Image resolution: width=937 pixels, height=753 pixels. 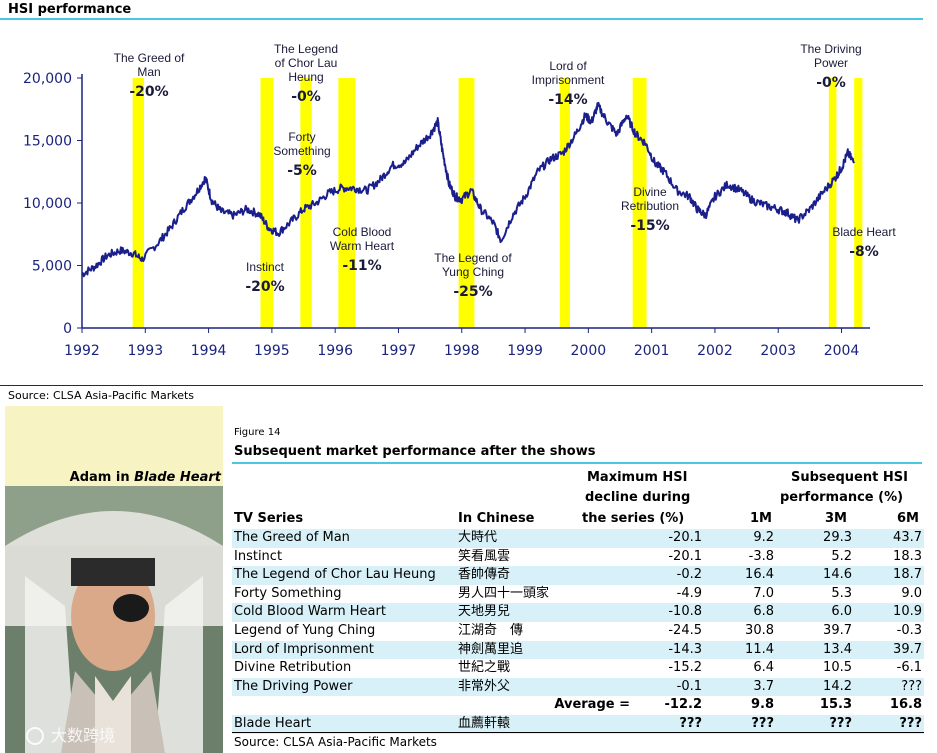 I want to click on source-rule, so click(x=461, y=385).